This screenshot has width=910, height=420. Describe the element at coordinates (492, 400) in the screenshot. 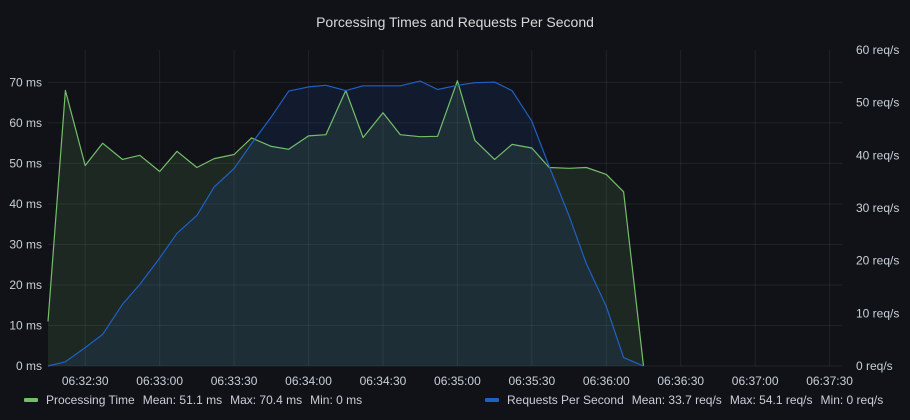

I see `legend-swatch-requests-per-second` at that location.